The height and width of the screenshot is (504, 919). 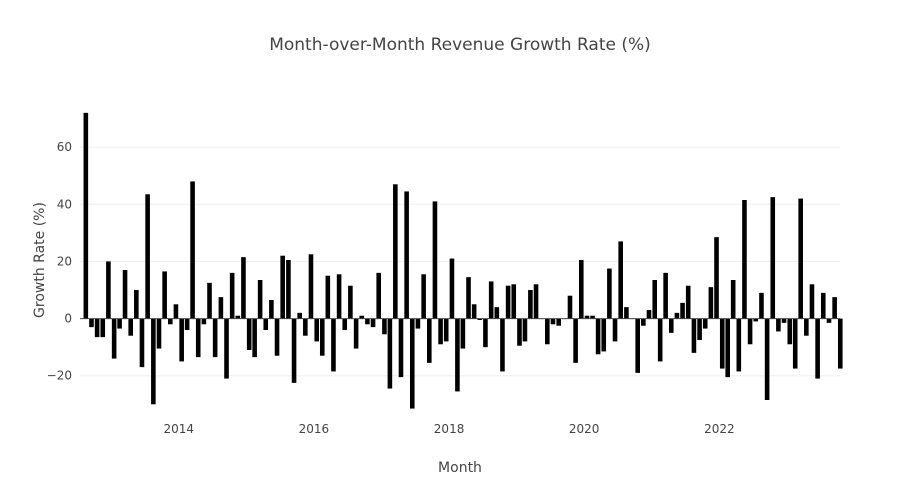 What do you see at coordinates (68, 319) in the screenshot?
I see `y-tick-label: 0` at bounding box center [68, 319].